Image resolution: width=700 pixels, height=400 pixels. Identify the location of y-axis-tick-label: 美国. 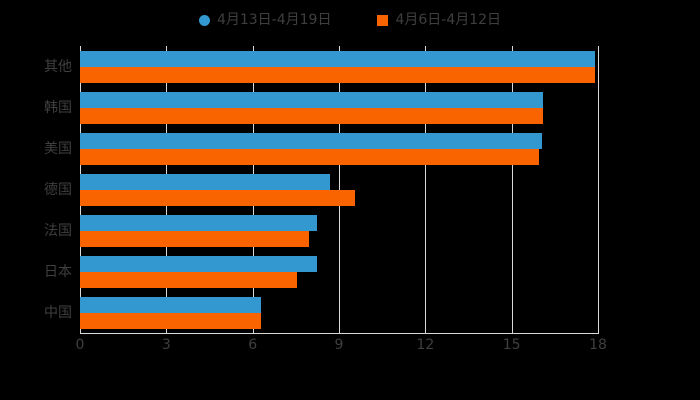
(58, 148).